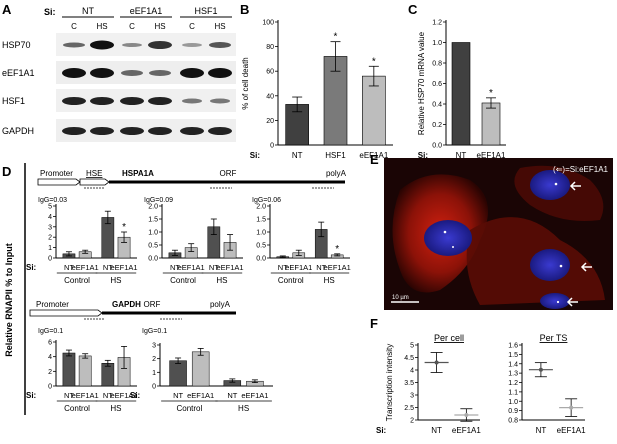 The height and width of the screenshot is (444, 617). I want to click on group-label-eef1a1: eEF1A1, so click(146, 11).